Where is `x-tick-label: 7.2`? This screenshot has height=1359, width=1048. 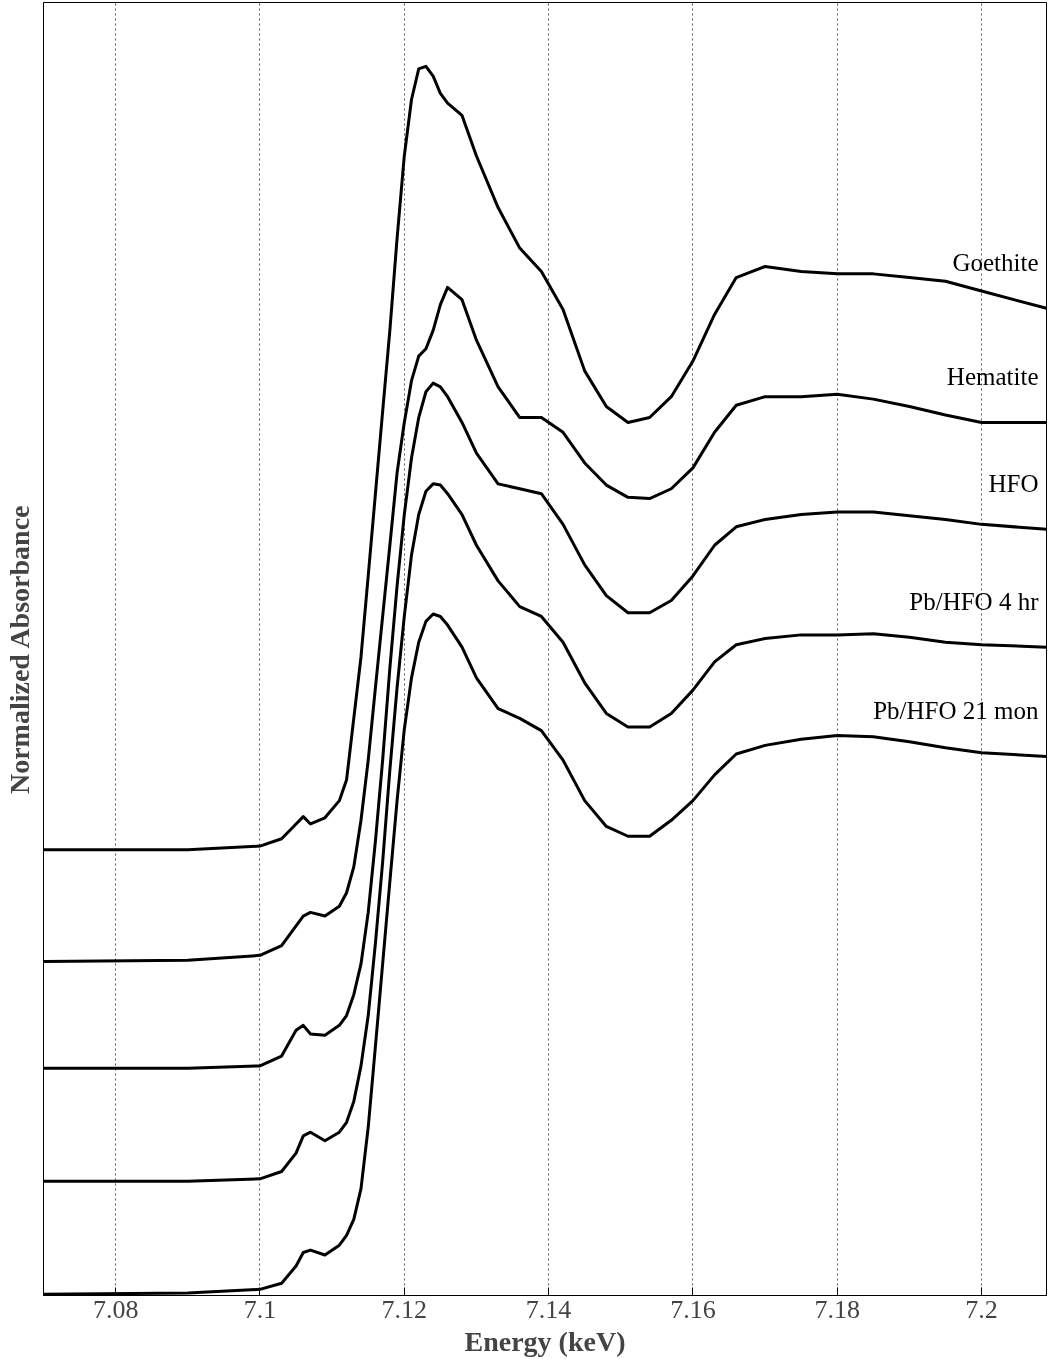
x-tick-label: 7.2 is located at coordinates (981, 1309).